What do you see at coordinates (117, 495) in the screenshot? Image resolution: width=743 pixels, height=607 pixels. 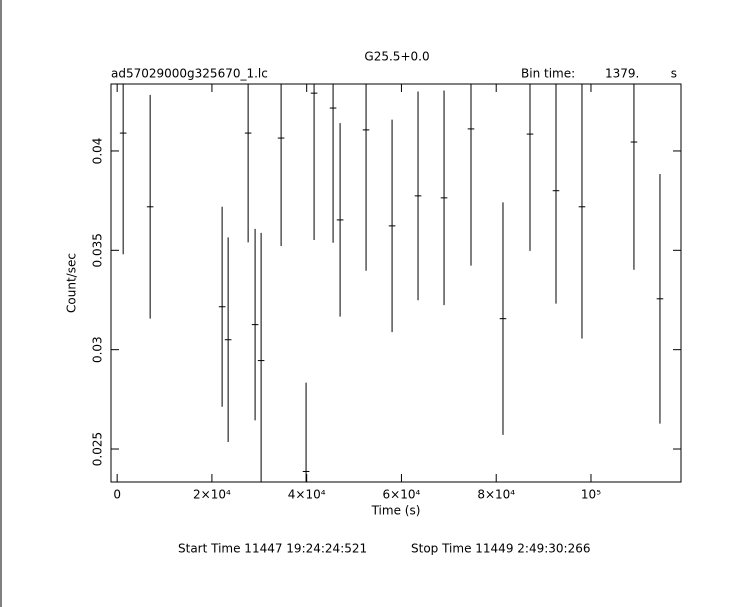 I see `x-tick-label: 0` at bounding box center [117, 495].